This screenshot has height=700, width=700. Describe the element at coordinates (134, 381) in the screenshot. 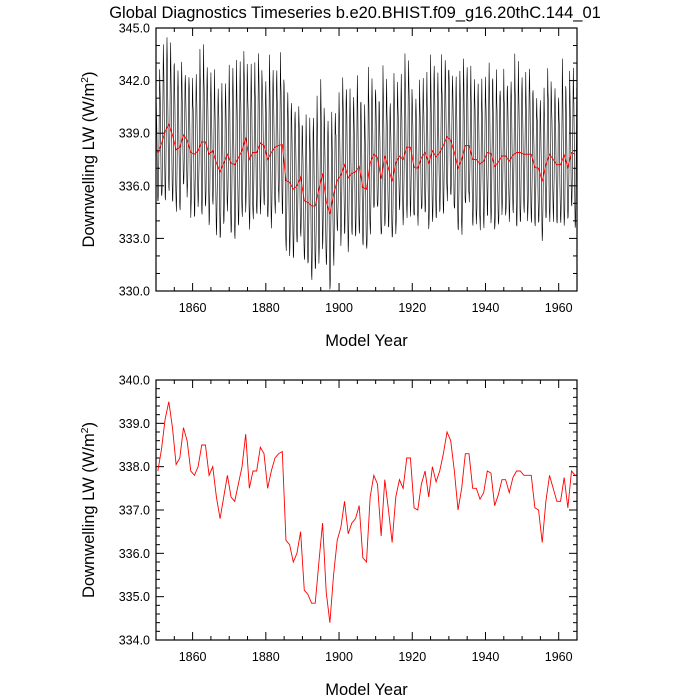

I see `y-tick-label: 340.0` at that location.